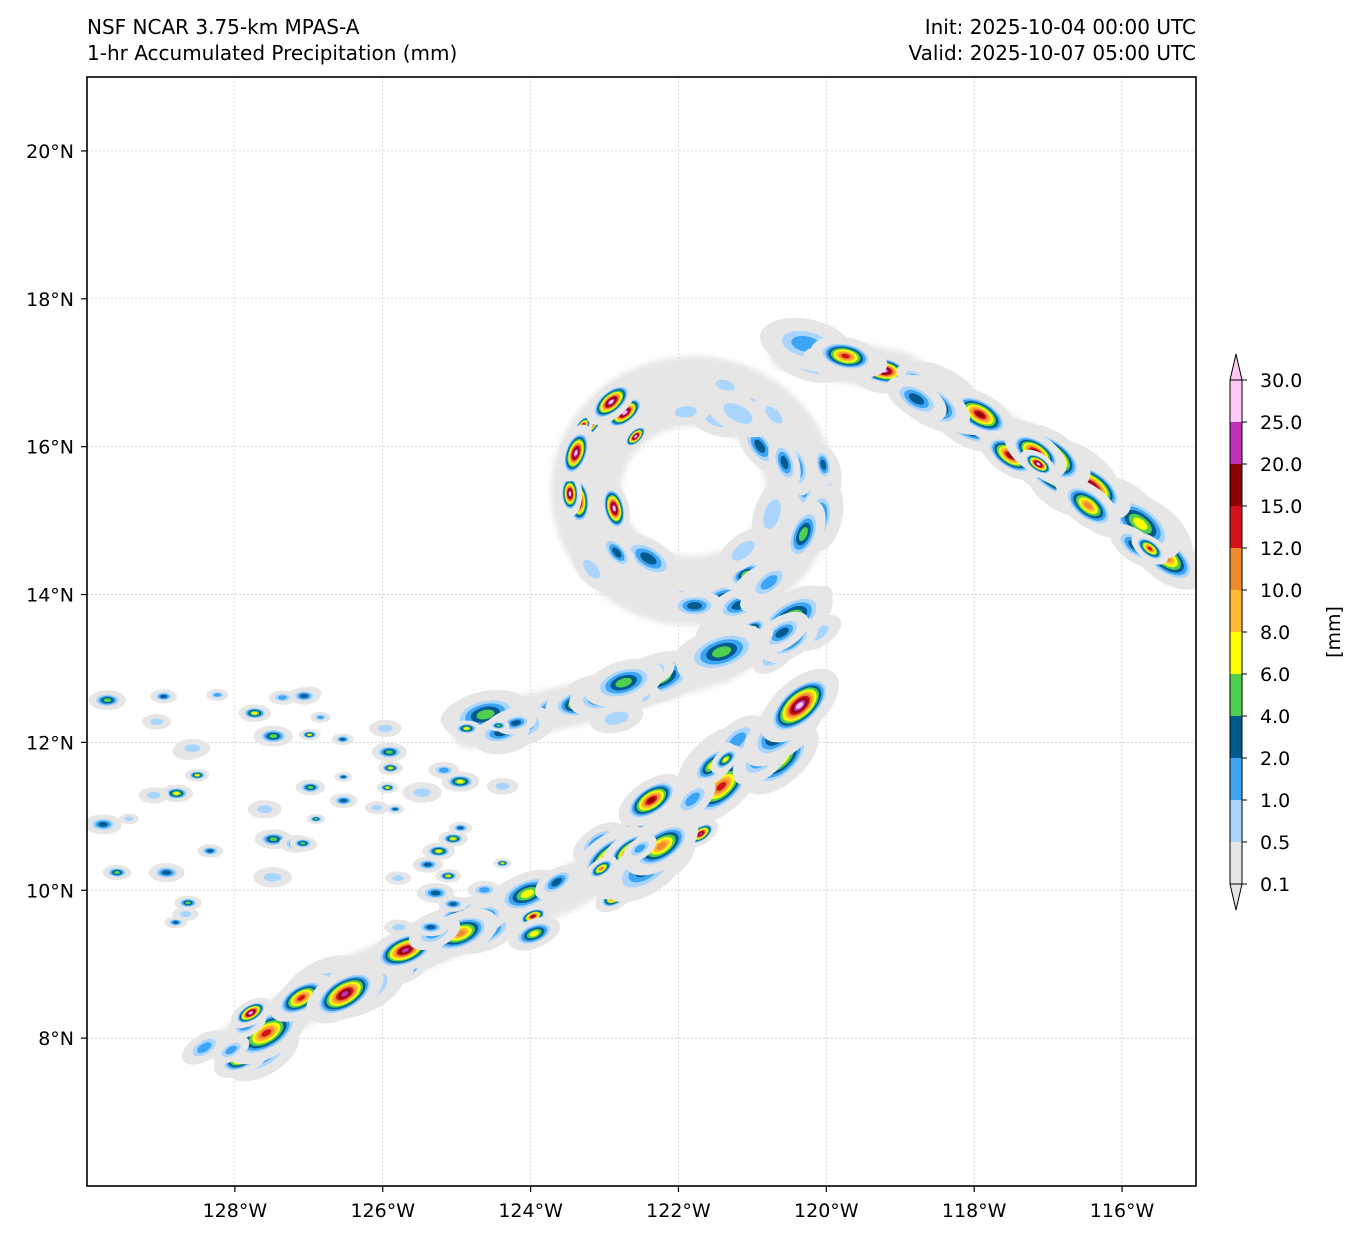 The height and width of the screenshot is (1239, 1360). What do you see at coordinates (1281, 591) in the screenshot?
I see `colorbar-tick-label: 10.0` at bounding box center [1281, 591].